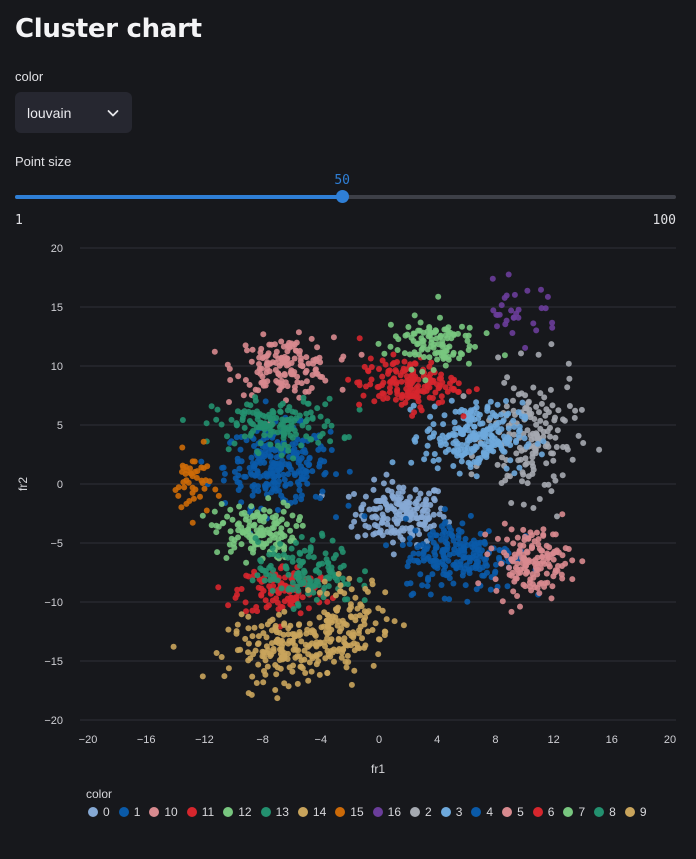 The height and width of the screenshot is (859, 696). I want to click on color-select: louvain, so click(73, 112).